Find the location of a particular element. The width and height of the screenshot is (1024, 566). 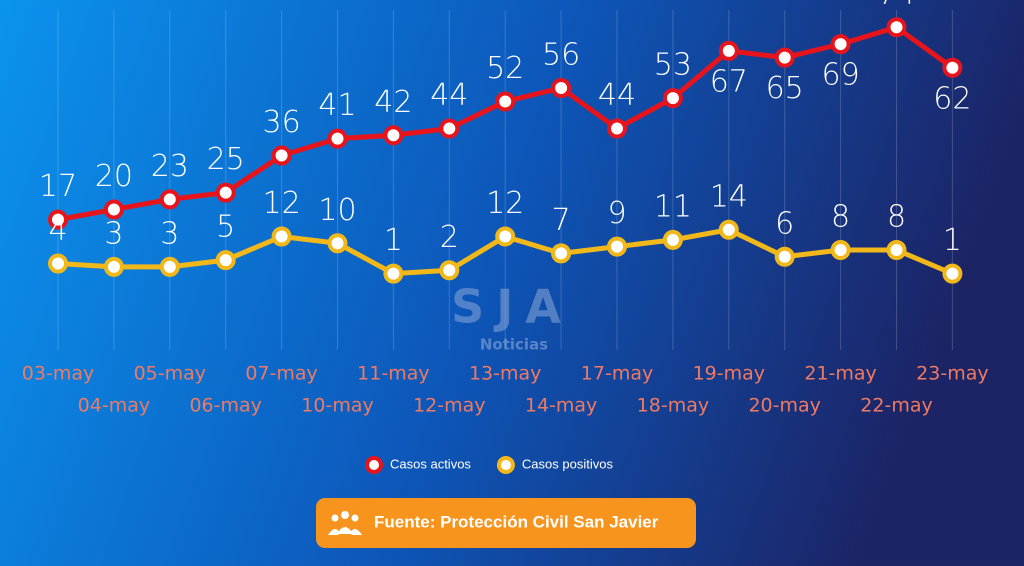

x-tick-label: 04-may is located at coordinates (114, 406).